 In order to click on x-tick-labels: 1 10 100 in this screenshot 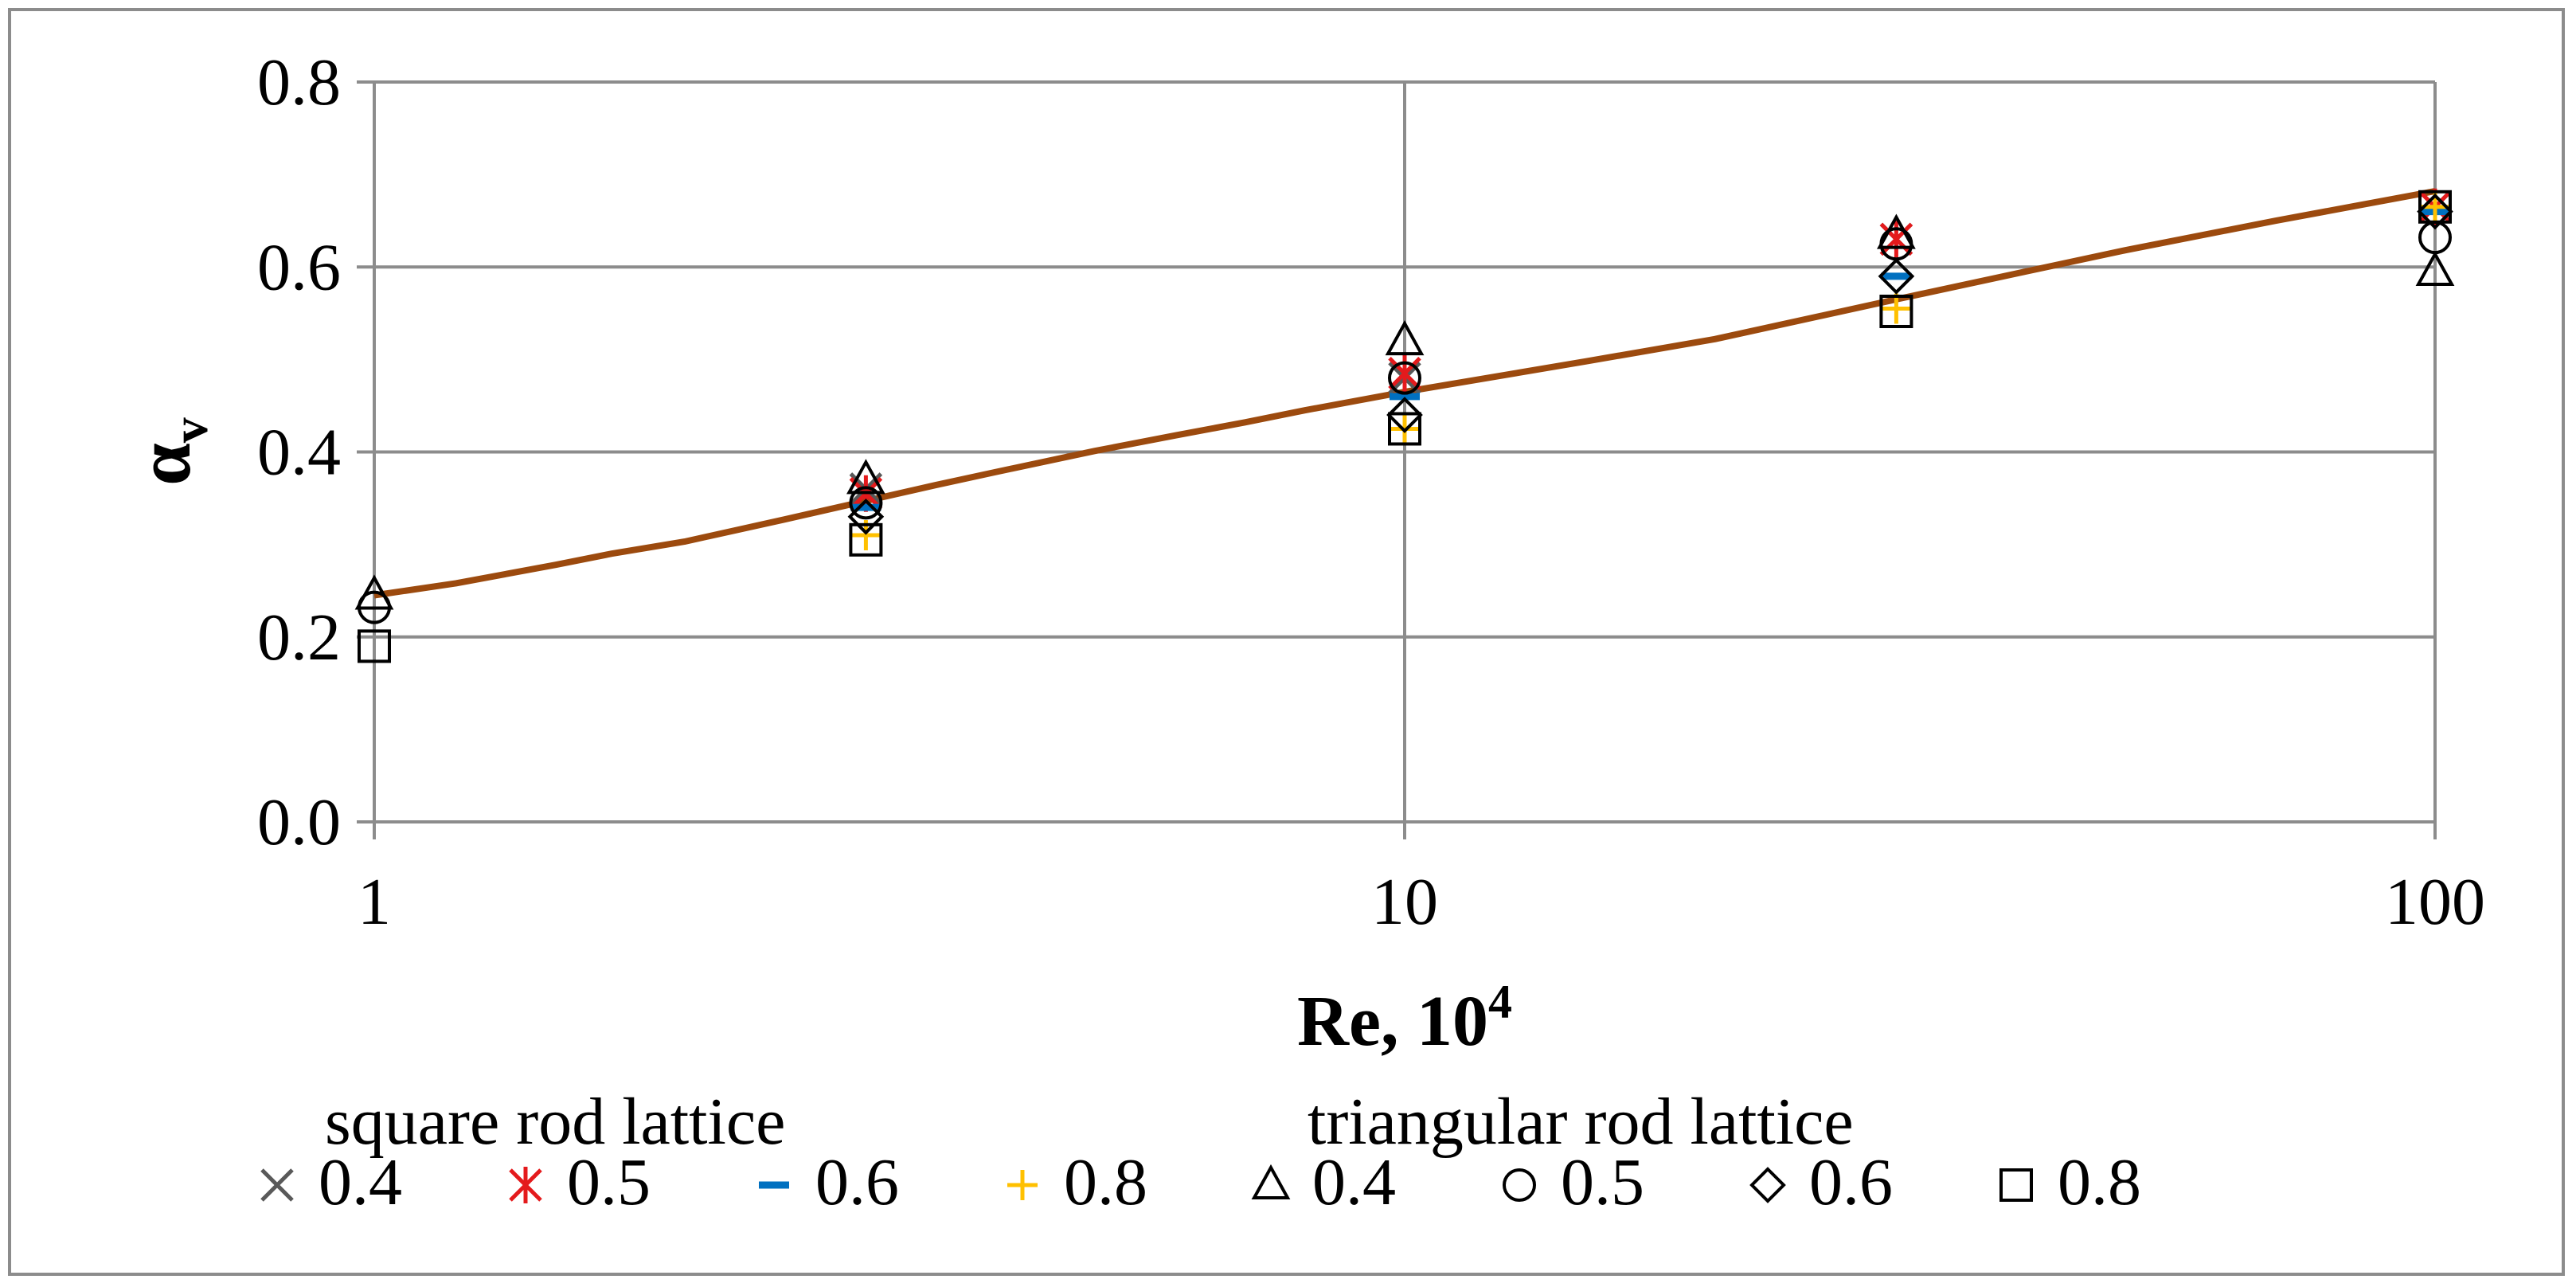, I will do `click(1421, 902)`.